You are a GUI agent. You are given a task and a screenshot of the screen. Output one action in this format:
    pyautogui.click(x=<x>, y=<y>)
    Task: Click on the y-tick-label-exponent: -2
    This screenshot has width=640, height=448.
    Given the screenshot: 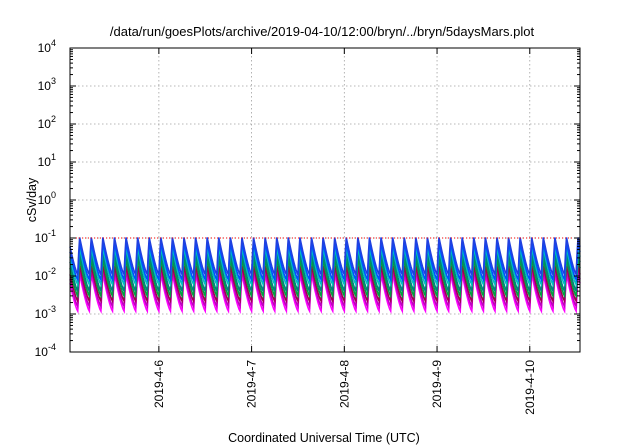 What is the action you would take?
    pyautogui.click(x=52, y=271)
    